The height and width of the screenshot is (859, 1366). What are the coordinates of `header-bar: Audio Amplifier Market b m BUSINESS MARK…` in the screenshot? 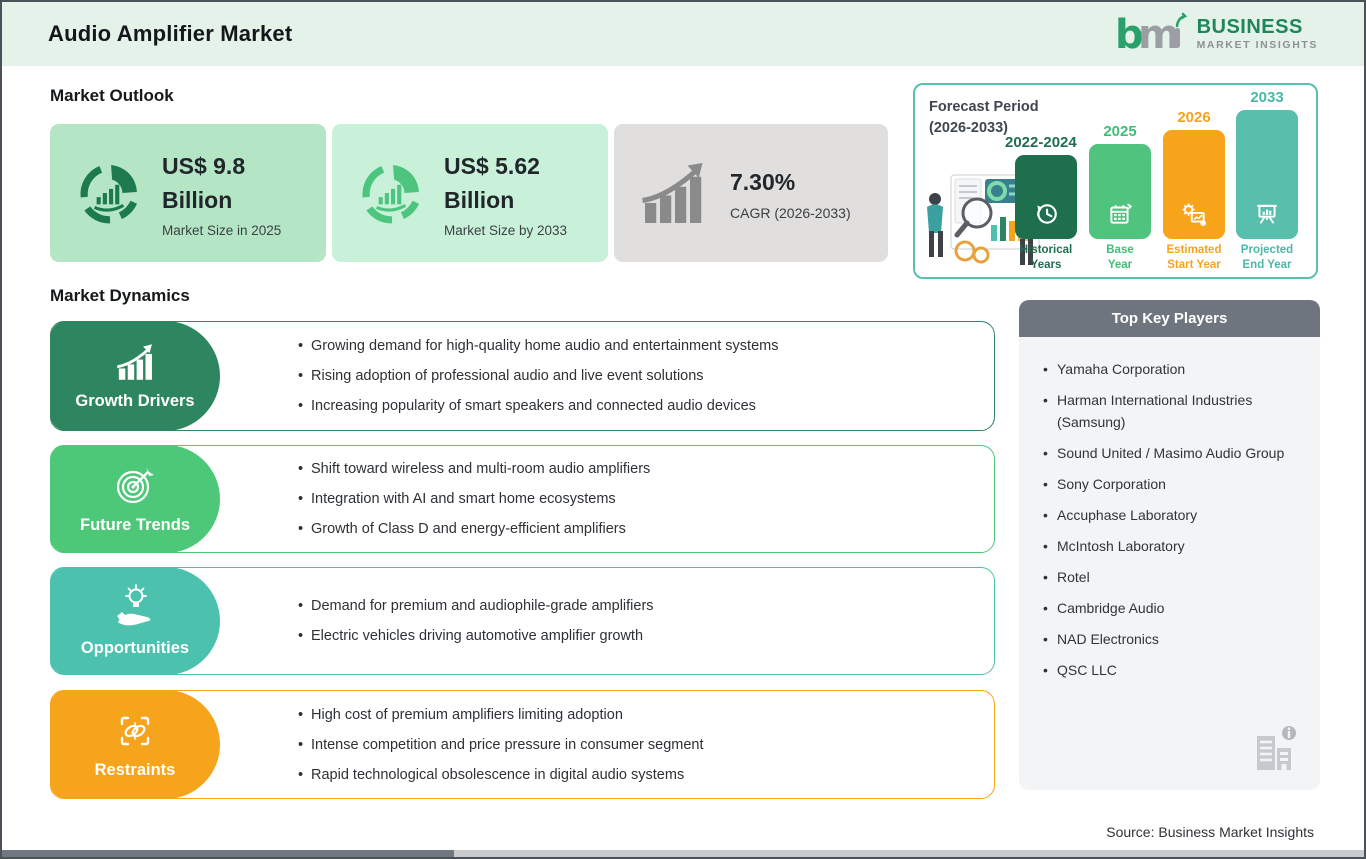 It's located at (683, 34).